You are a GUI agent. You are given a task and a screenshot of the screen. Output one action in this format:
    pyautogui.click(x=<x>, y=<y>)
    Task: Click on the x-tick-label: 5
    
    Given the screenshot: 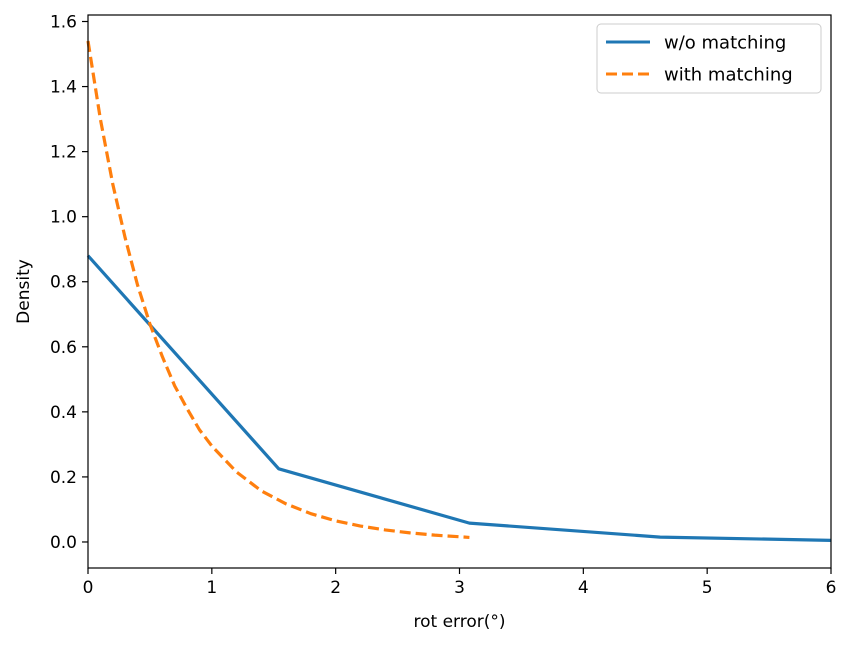 What is the action you would take?
    pyautogui.click(x=707, y=588)
    